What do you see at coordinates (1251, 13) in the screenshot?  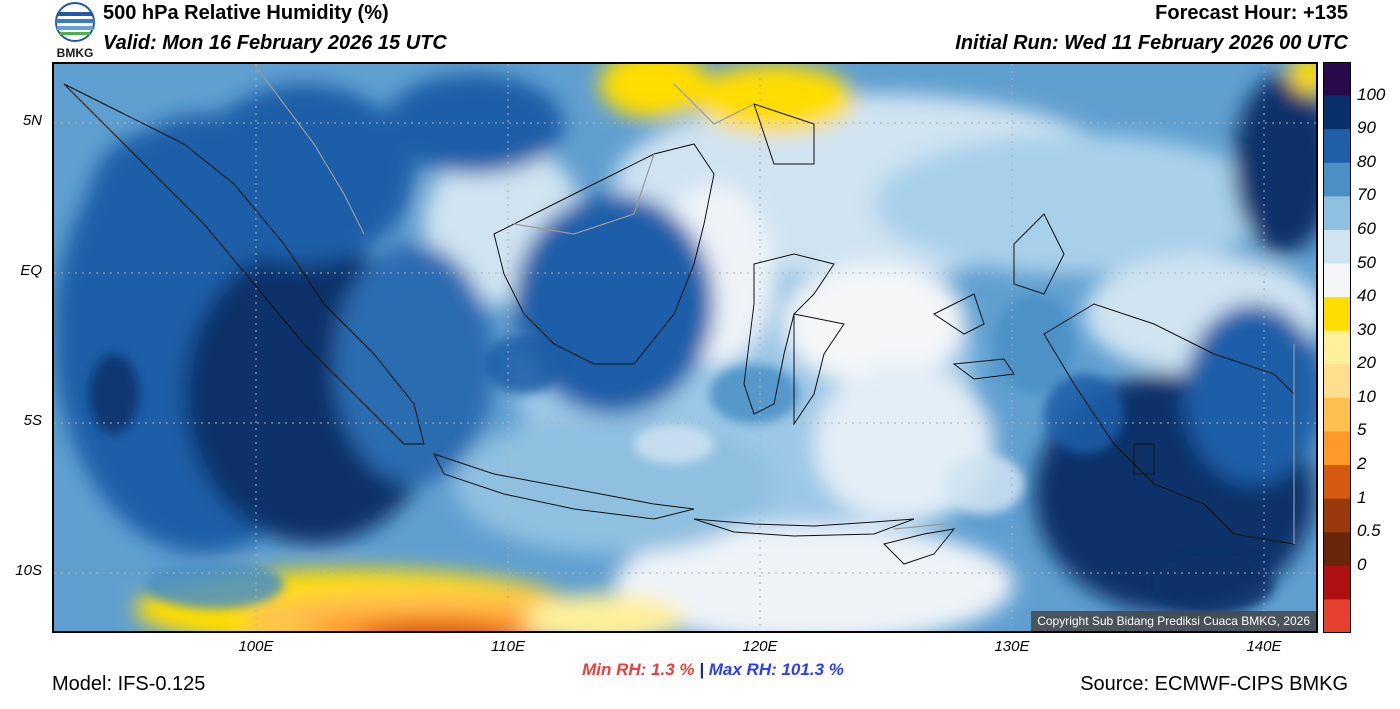 I see `forecast-hour: Forecast Hour: +135` at bounding box center [1251, 13].